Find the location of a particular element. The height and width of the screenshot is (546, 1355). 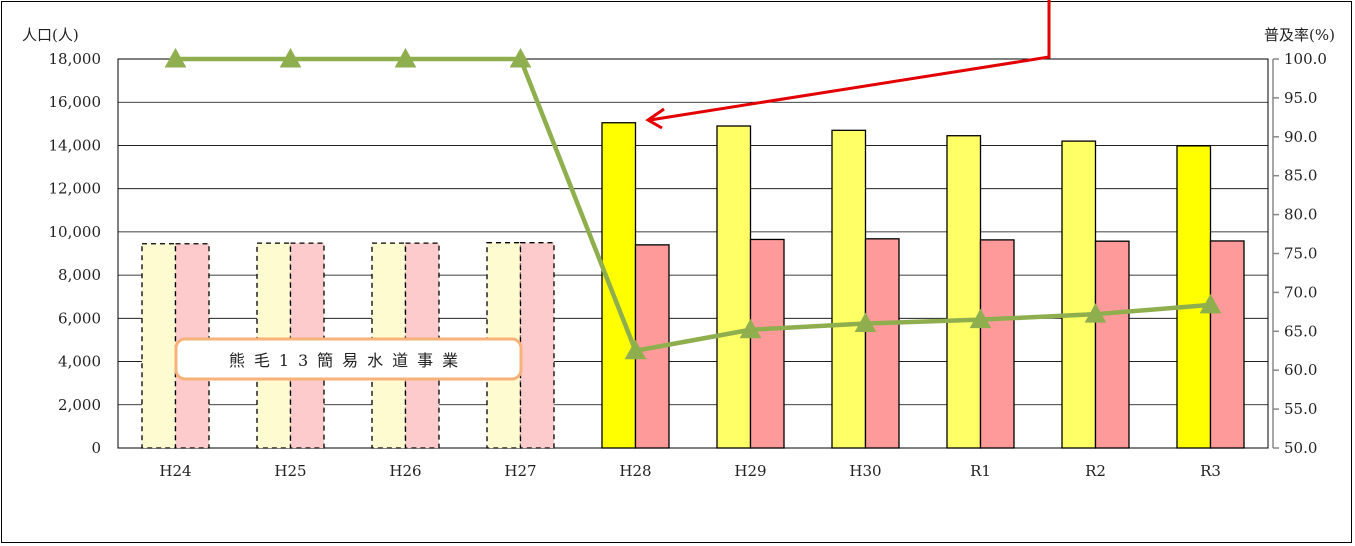

left-tick-label: 12,000 is located at coordinates (75, 189).